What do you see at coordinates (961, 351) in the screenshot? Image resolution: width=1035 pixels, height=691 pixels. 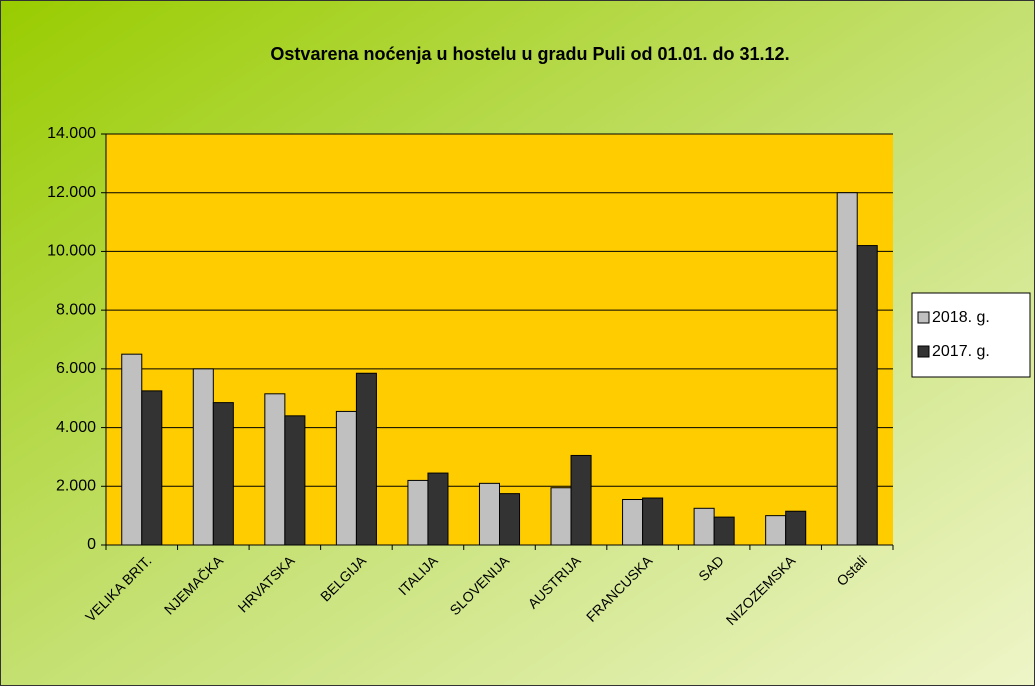 I see `legend-label: 2017. g.` at bounding box center [961, 351].